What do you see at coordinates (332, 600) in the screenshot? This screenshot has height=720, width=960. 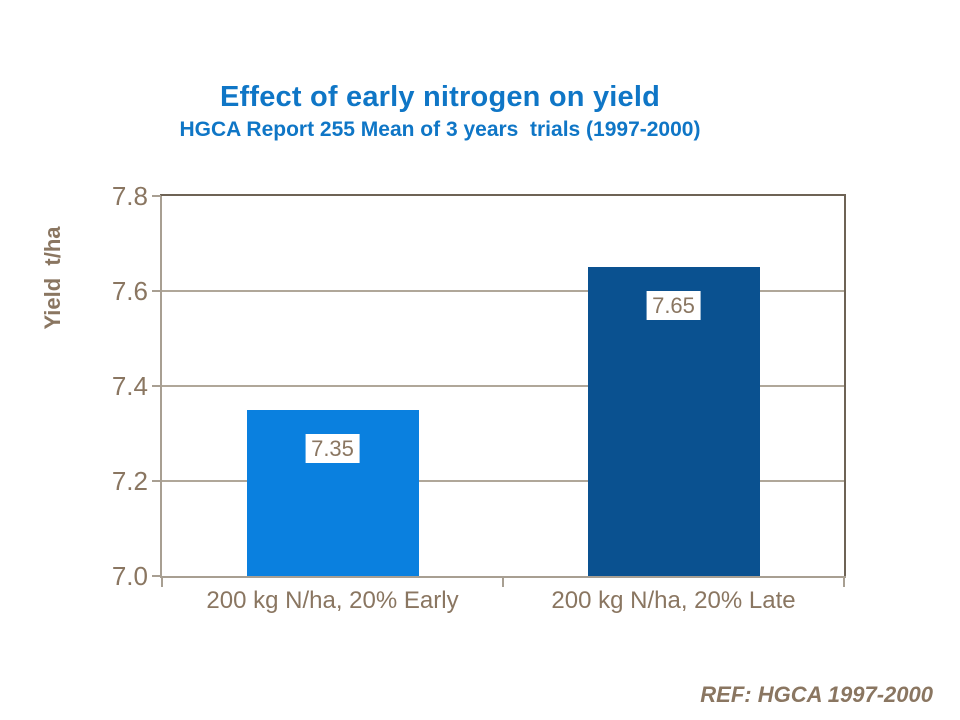 I see `x-category-label: 200 kg N/ha, 20% Early` at bounding box center [332, 600].